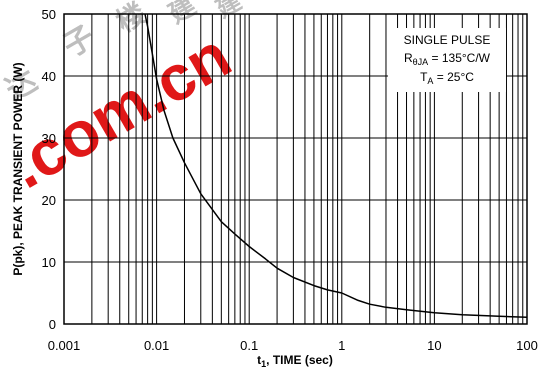  Describe the element at coordinates (341, 345) in the screenshot. I see `x-tick-label: 1` at that location.